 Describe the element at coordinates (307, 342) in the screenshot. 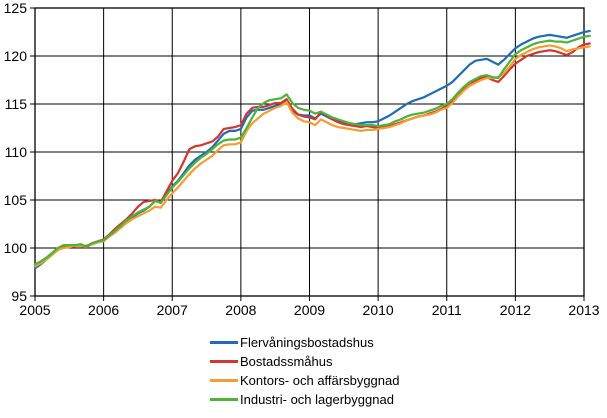

I see `legend-label: Flervåningsbostadshus` at that location.